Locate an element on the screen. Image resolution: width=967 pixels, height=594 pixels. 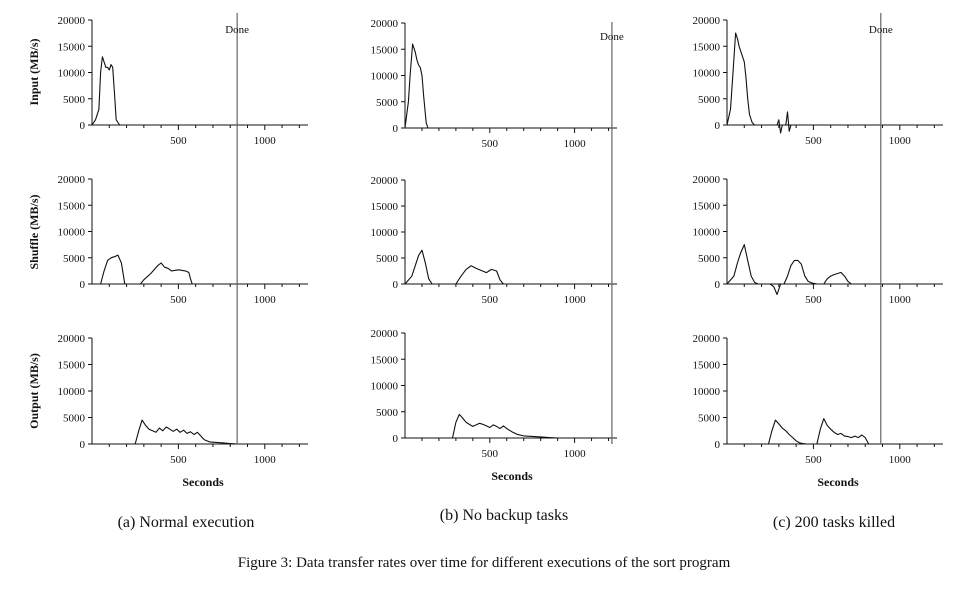
caption-b: (b) No backup tasks is located at coordinates (504, 515).